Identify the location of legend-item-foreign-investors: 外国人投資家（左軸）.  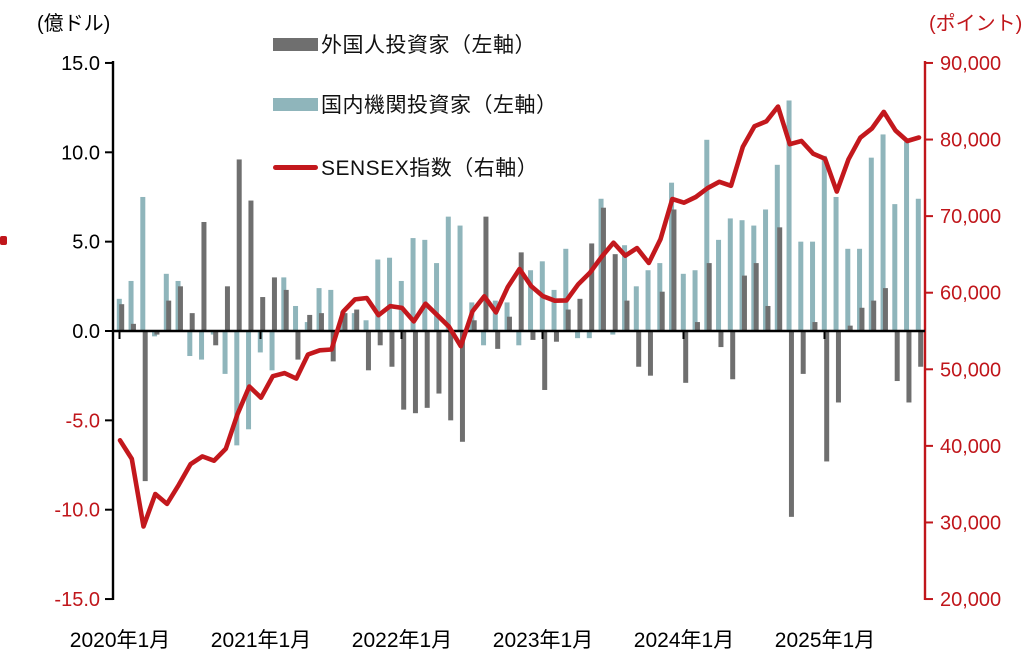
(404, 44).